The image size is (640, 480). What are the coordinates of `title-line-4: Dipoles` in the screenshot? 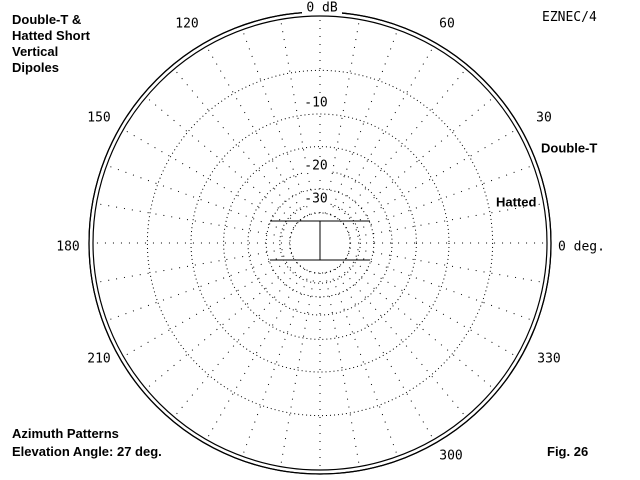 It's located at (35, 67).